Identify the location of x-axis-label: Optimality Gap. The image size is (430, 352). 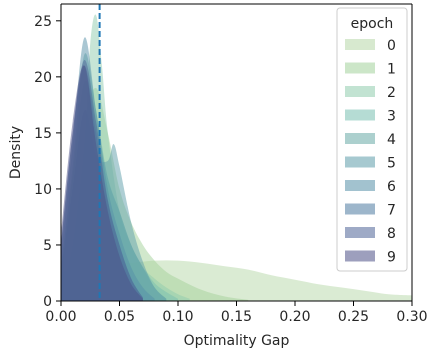
(237, 341).